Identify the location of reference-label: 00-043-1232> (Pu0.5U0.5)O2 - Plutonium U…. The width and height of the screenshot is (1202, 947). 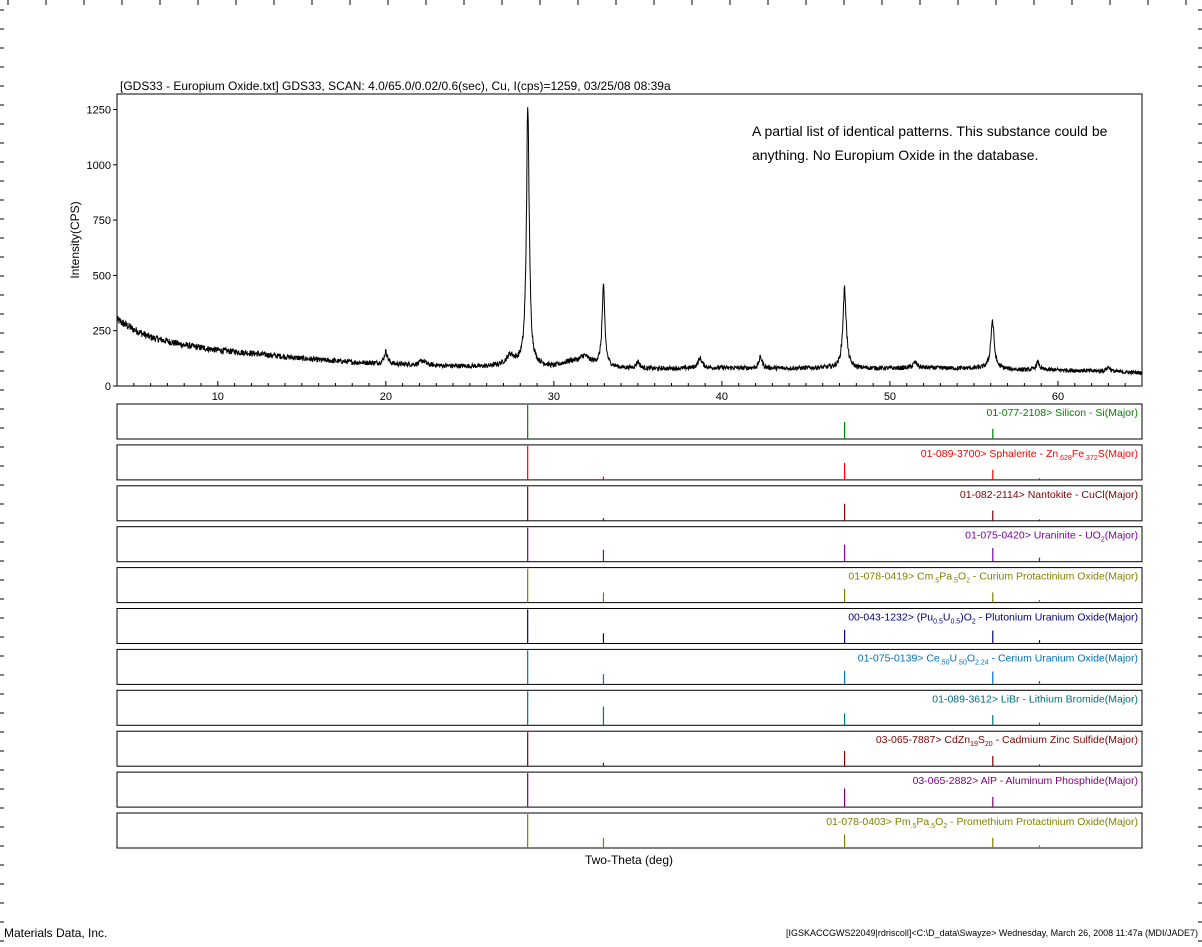
(993, 619).